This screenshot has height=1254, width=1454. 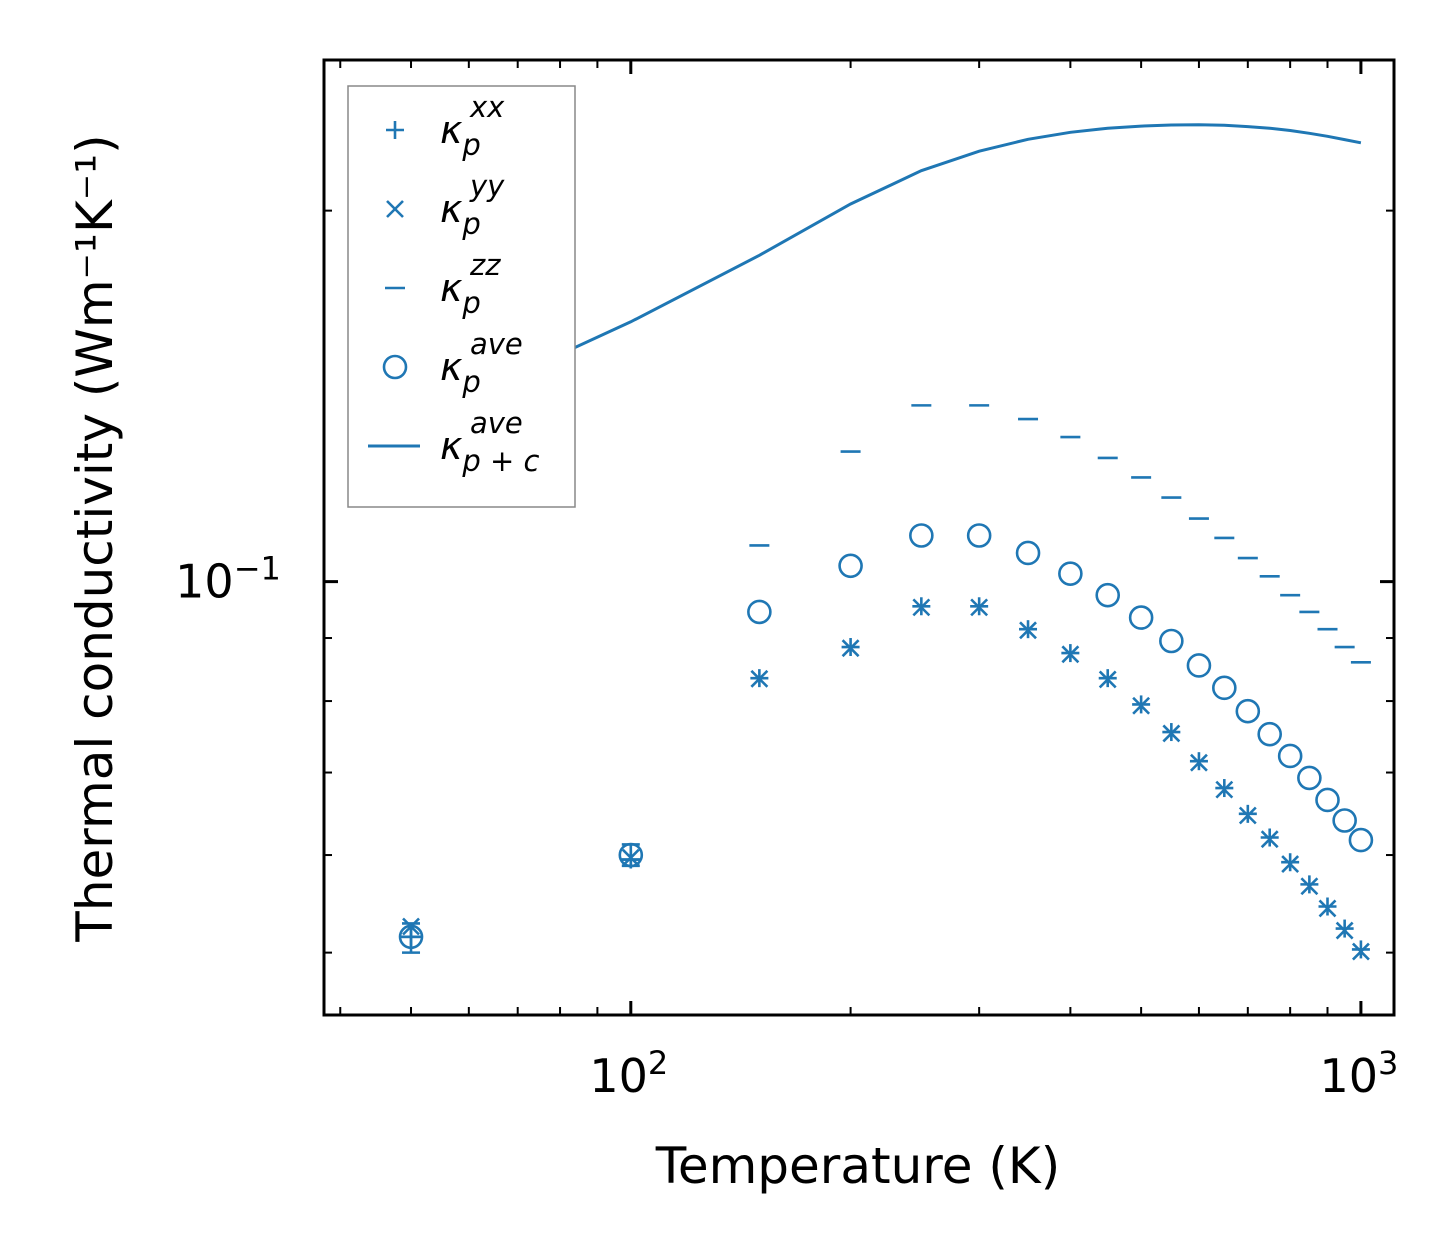 What do you see at coordinates (395, 367) in the screenshot?
I see `legend-swatch-kave` at bounding box center [395, 367].